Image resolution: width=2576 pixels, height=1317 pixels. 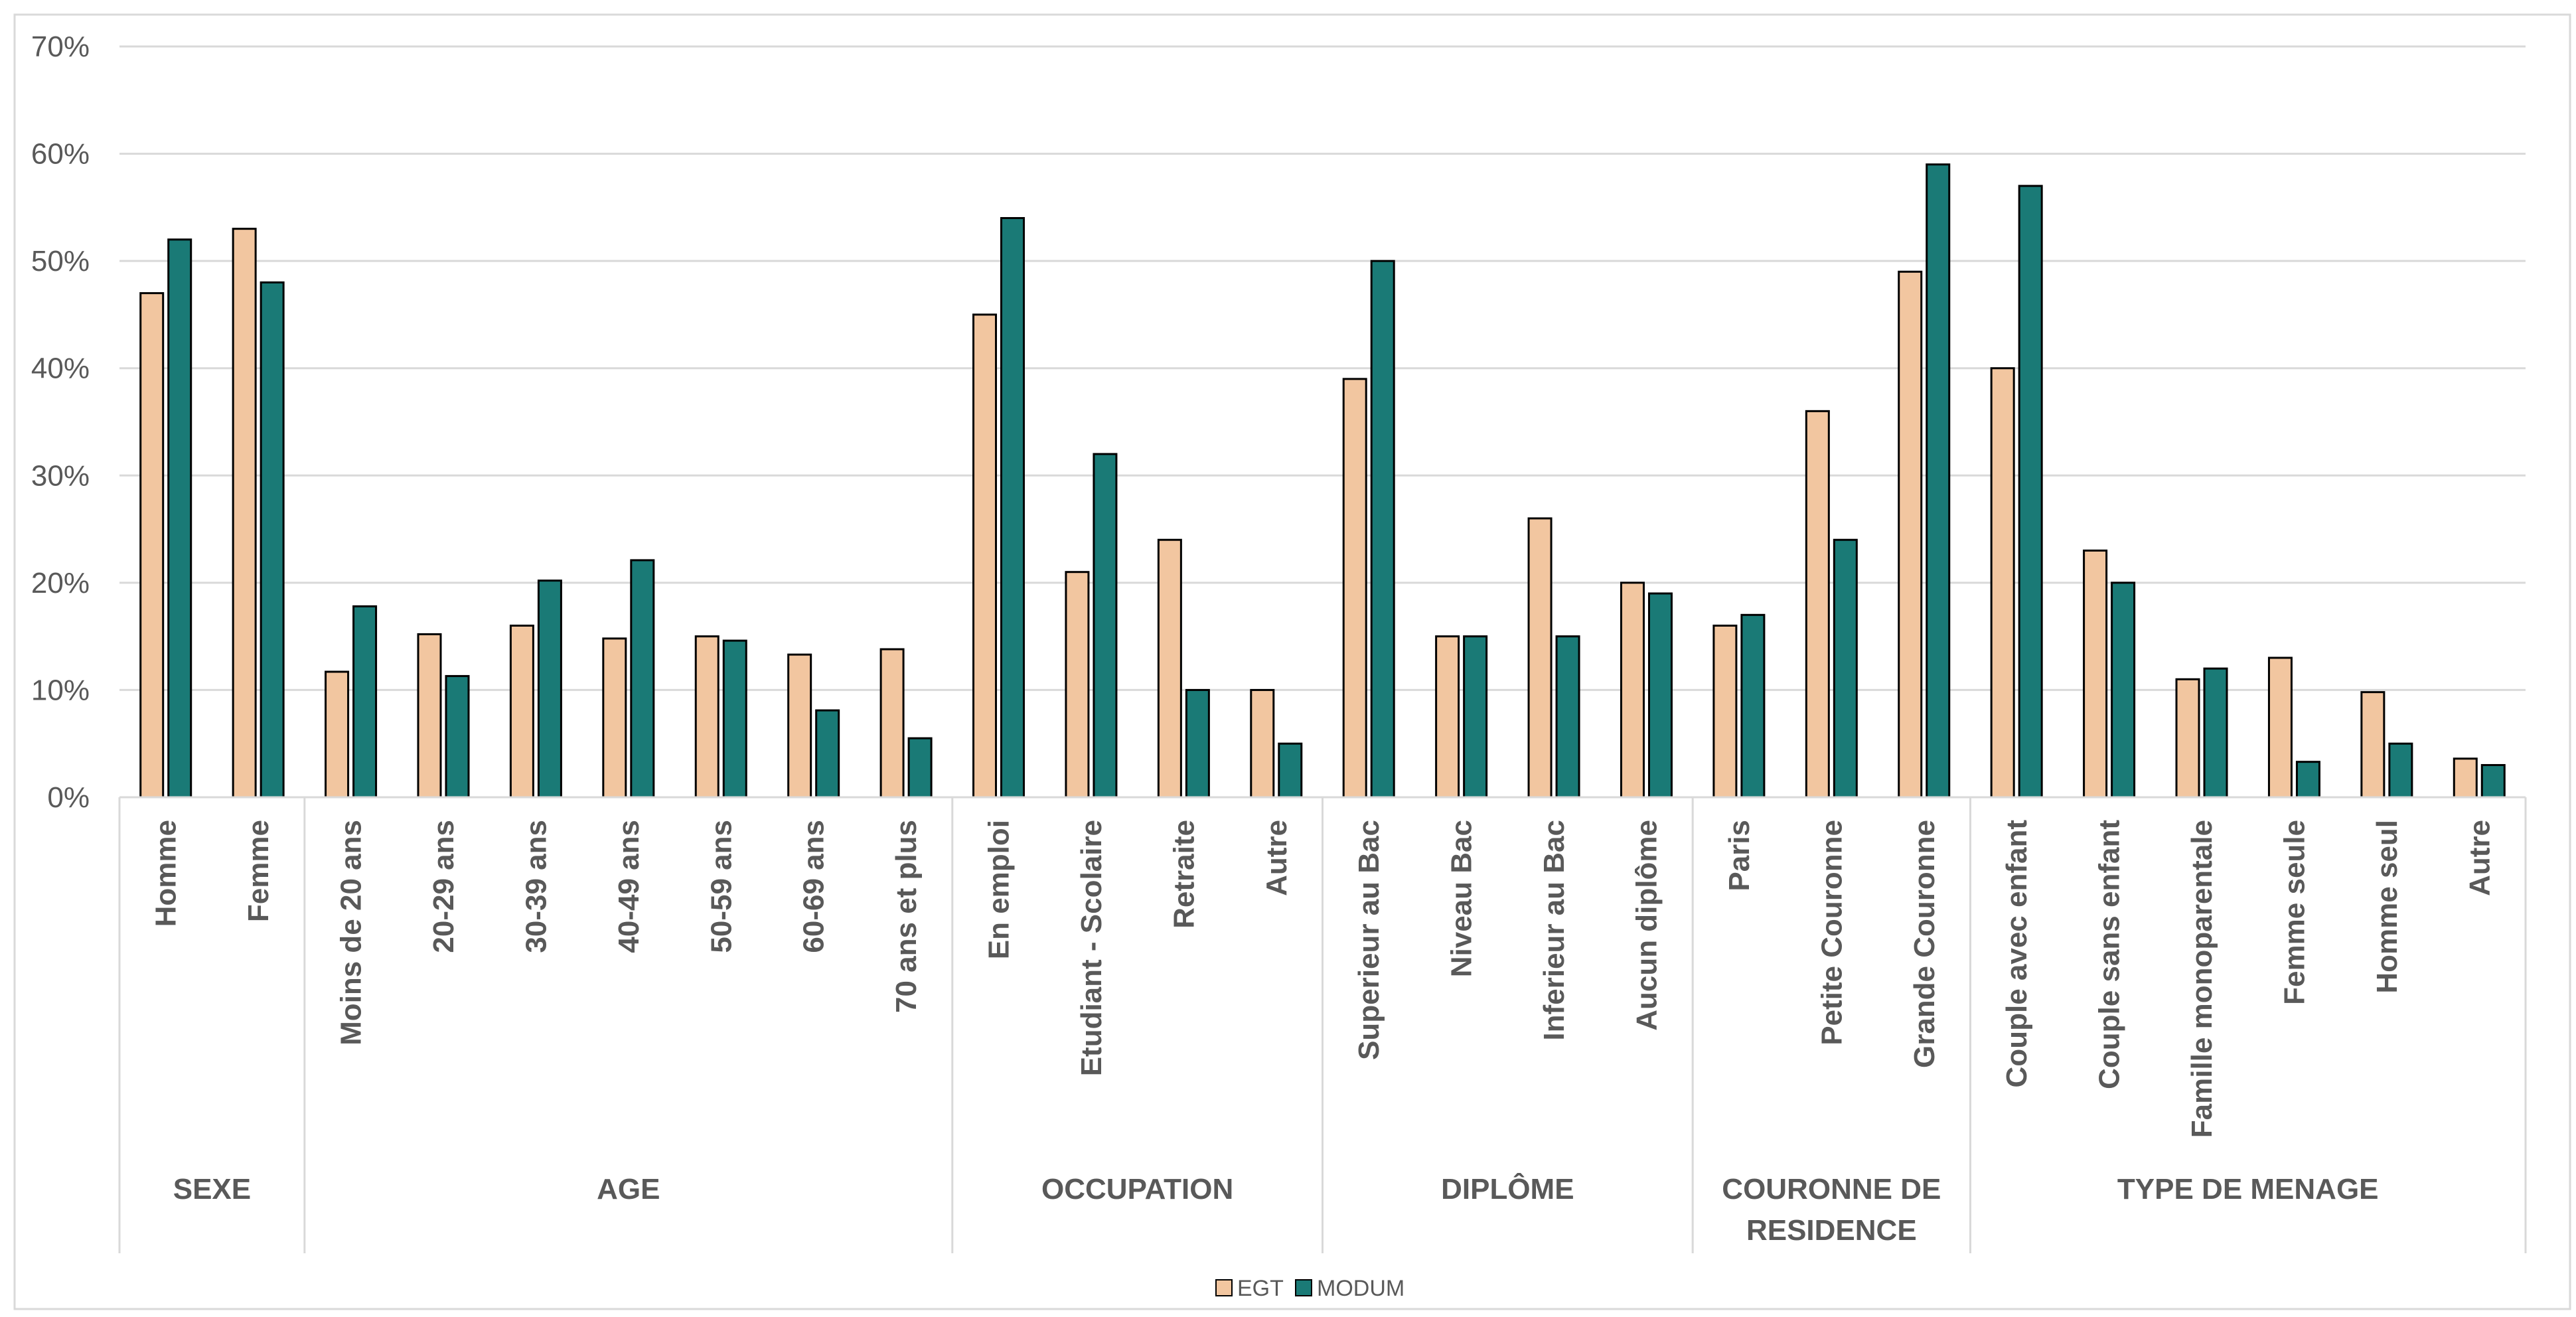 What do you see at coordinates (2109, 954) in the screenshot?
I see `x-tick-label: Couple sans enfant` at bounding box center [2109, 954].